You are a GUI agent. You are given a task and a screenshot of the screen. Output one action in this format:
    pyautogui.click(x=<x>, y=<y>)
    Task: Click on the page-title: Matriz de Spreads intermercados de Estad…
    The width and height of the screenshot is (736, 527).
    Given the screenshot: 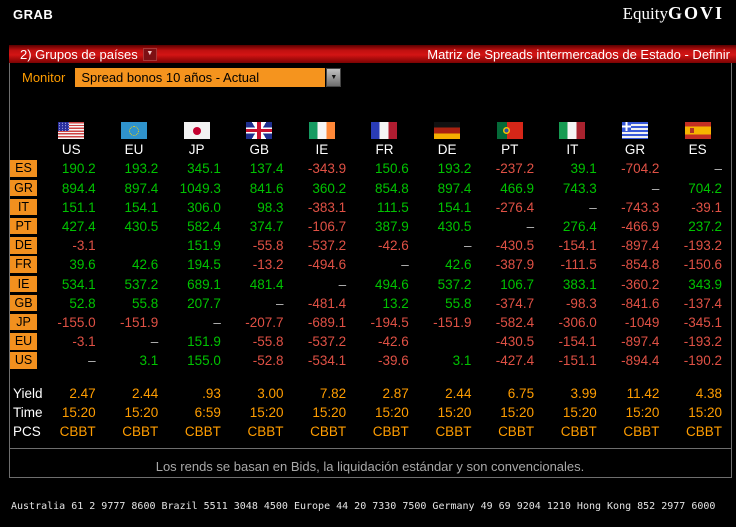 What is the action you would take?
    pyautogui.click(x=578, y=54)
    